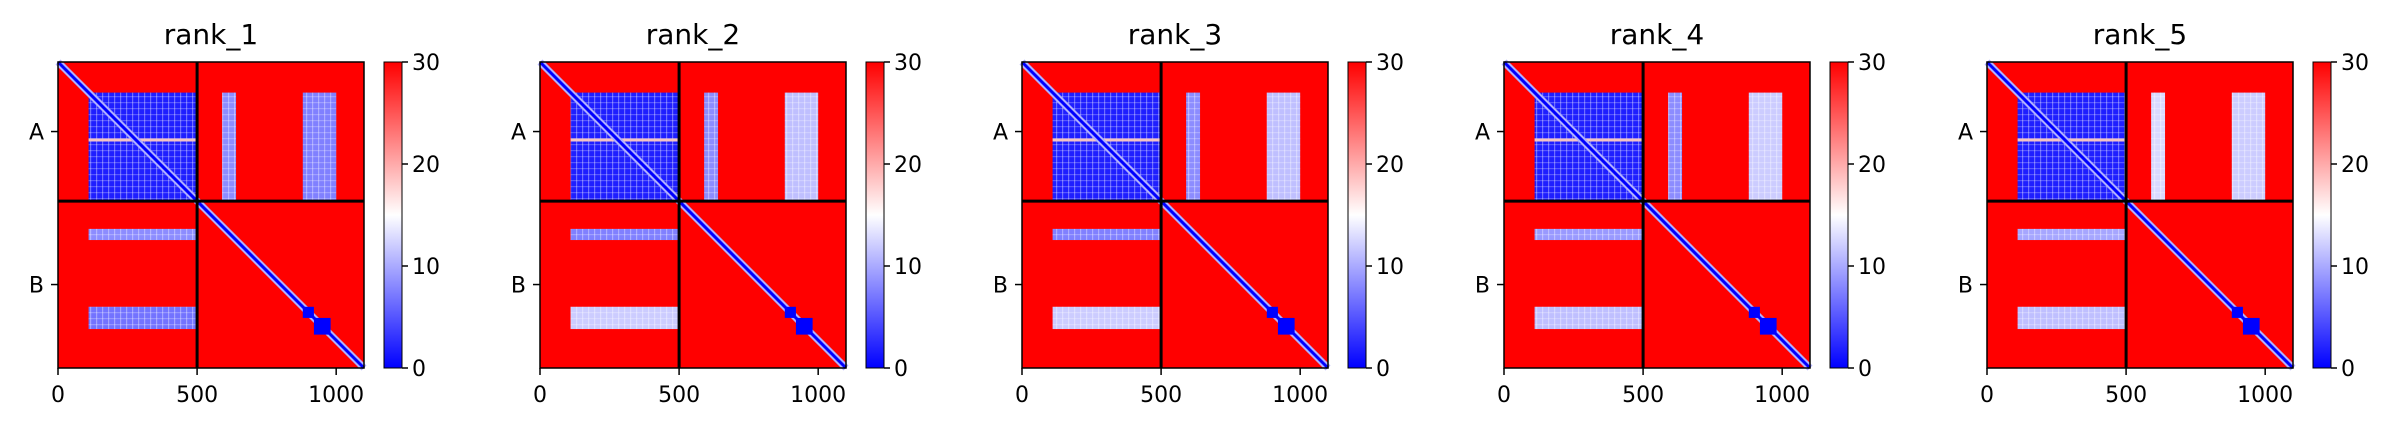 This screenshot has height=438, width=2401. Describe the element at coordinates (693, 34) in the screenshot. I see `panel-title: rank_2` at that location.